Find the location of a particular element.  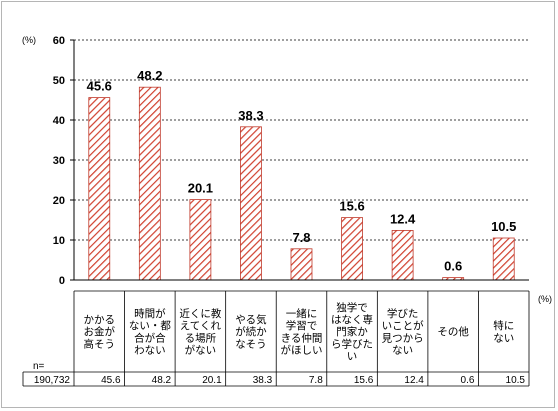

category-label-6-line-1: いことが is located at coordinates (403, 325).